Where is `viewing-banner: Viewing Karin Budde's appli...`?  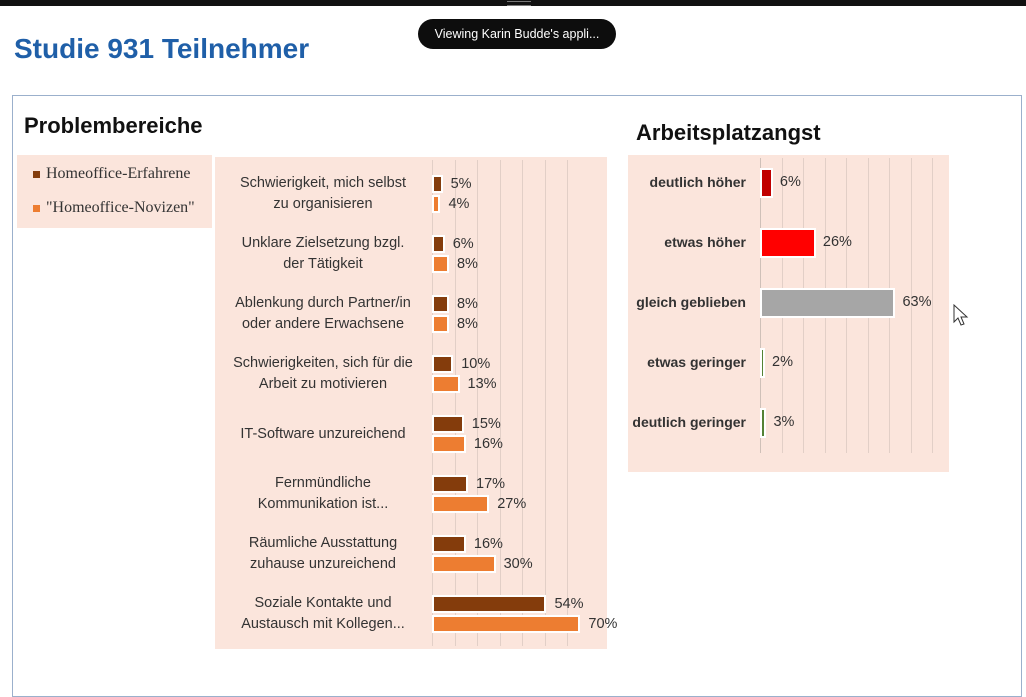 viewing-banner: Viewing Karin Budde's appli... is located at coordinates (517, 34).